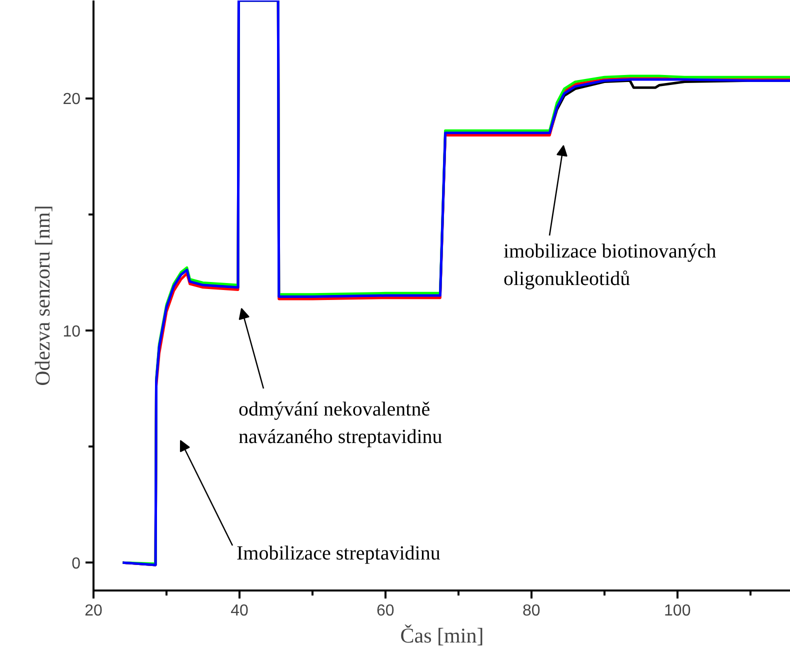 This screenshot has width=790, height=671. Describe the element at coordinates (93, 611) in the screenshot. I see `x-tick-label: 20` at that location.